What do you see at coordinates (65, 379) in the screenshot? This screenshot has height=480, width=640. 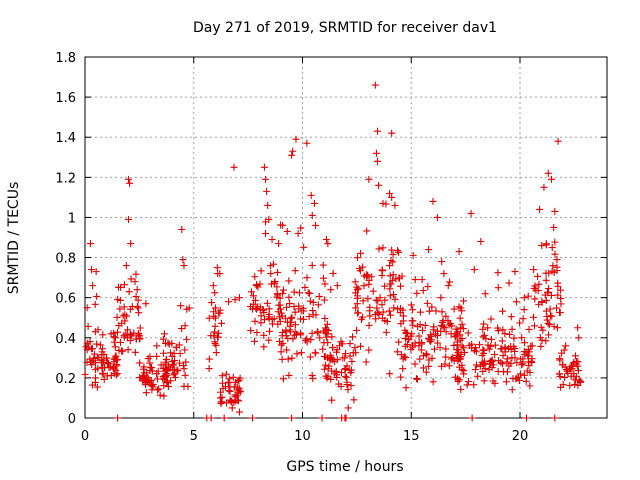 I see `y-tick-label: 0.2` at bounding box center [65, 379].